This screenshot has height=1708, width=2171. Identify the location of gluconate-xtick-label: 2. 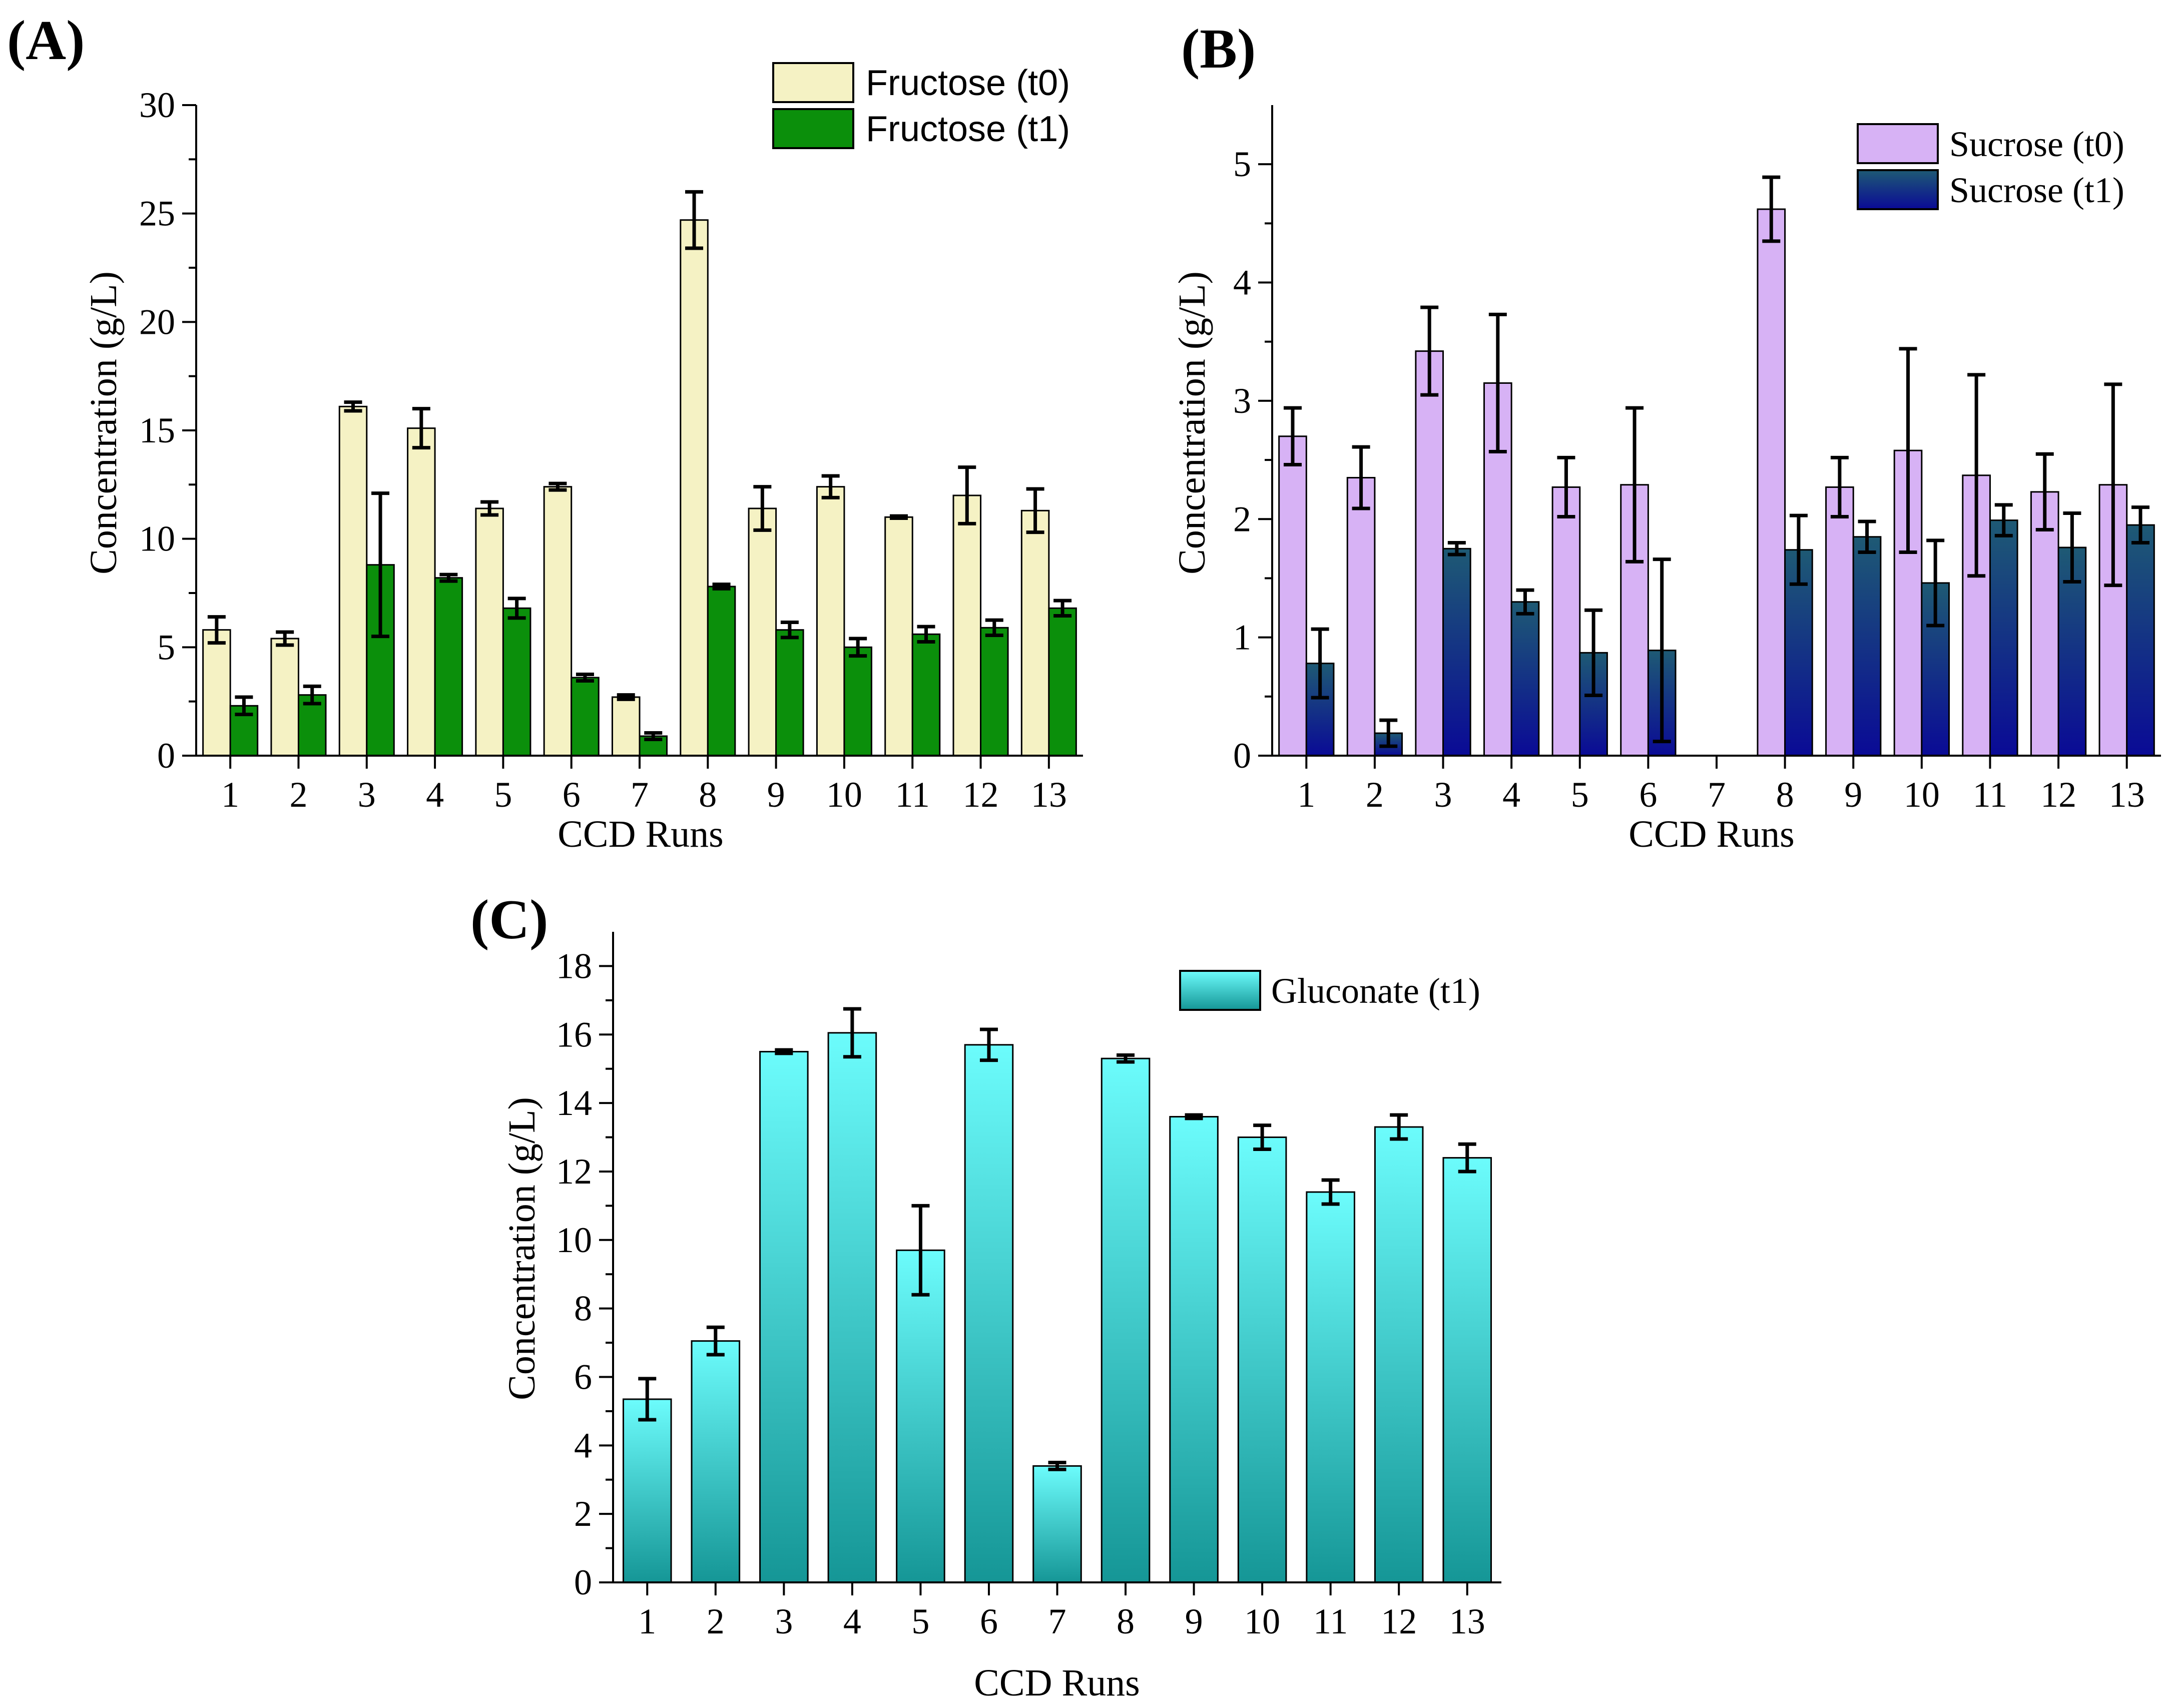
(716, 1621).